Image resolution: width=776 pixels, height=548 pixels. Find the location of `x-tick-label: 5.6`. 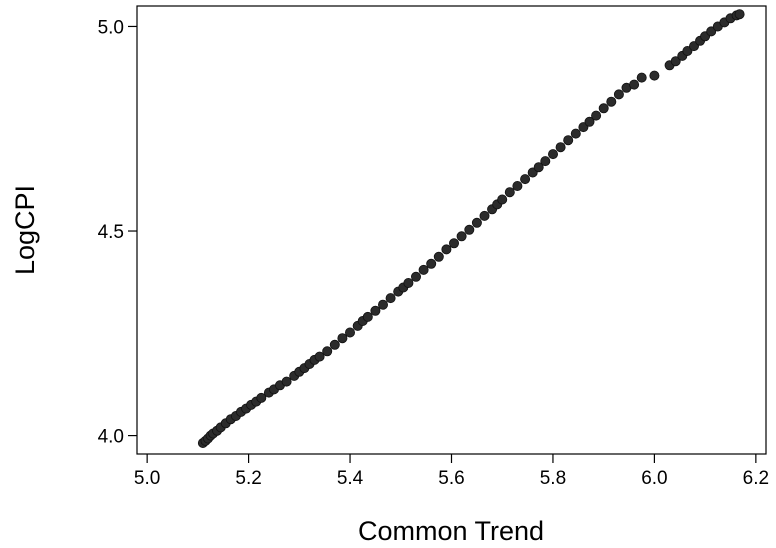

x-tick-label: 5.6 is located at coordinates (451, 478).